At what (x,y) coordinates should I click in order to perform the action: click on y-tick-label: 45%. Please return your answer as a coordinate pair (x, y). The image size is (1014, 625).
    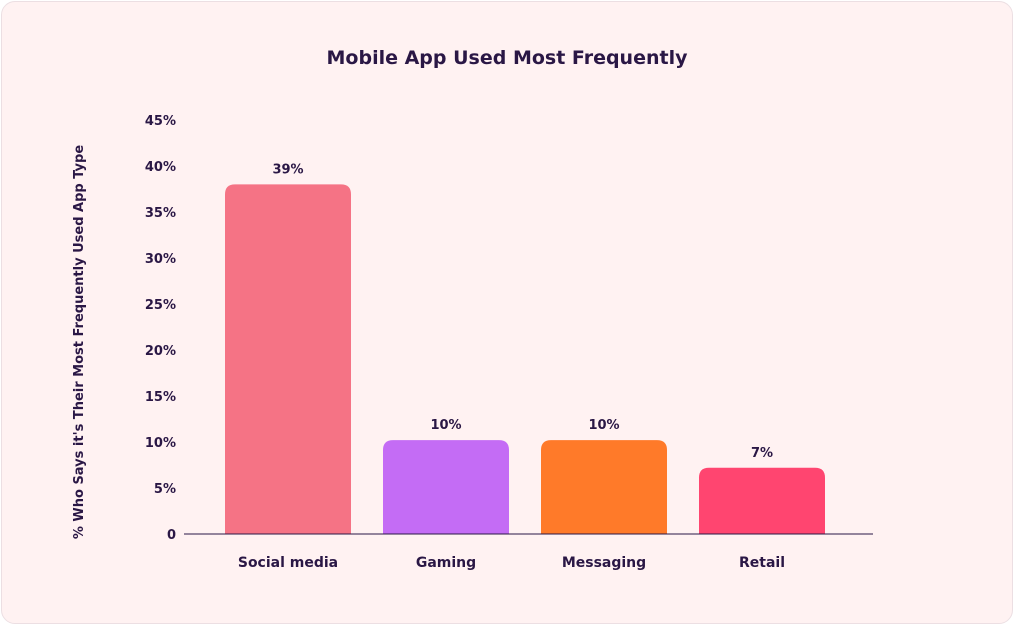
    Looking at the image, I should click on (160, 121).